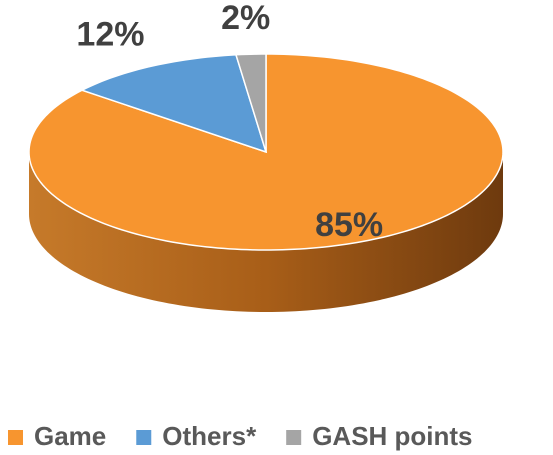 This screenshot has width=553, height=455. What do you see at coordinates (245, 18) in the screenshot?
I see `data-label: 2%` at bounding box center [245, 18].